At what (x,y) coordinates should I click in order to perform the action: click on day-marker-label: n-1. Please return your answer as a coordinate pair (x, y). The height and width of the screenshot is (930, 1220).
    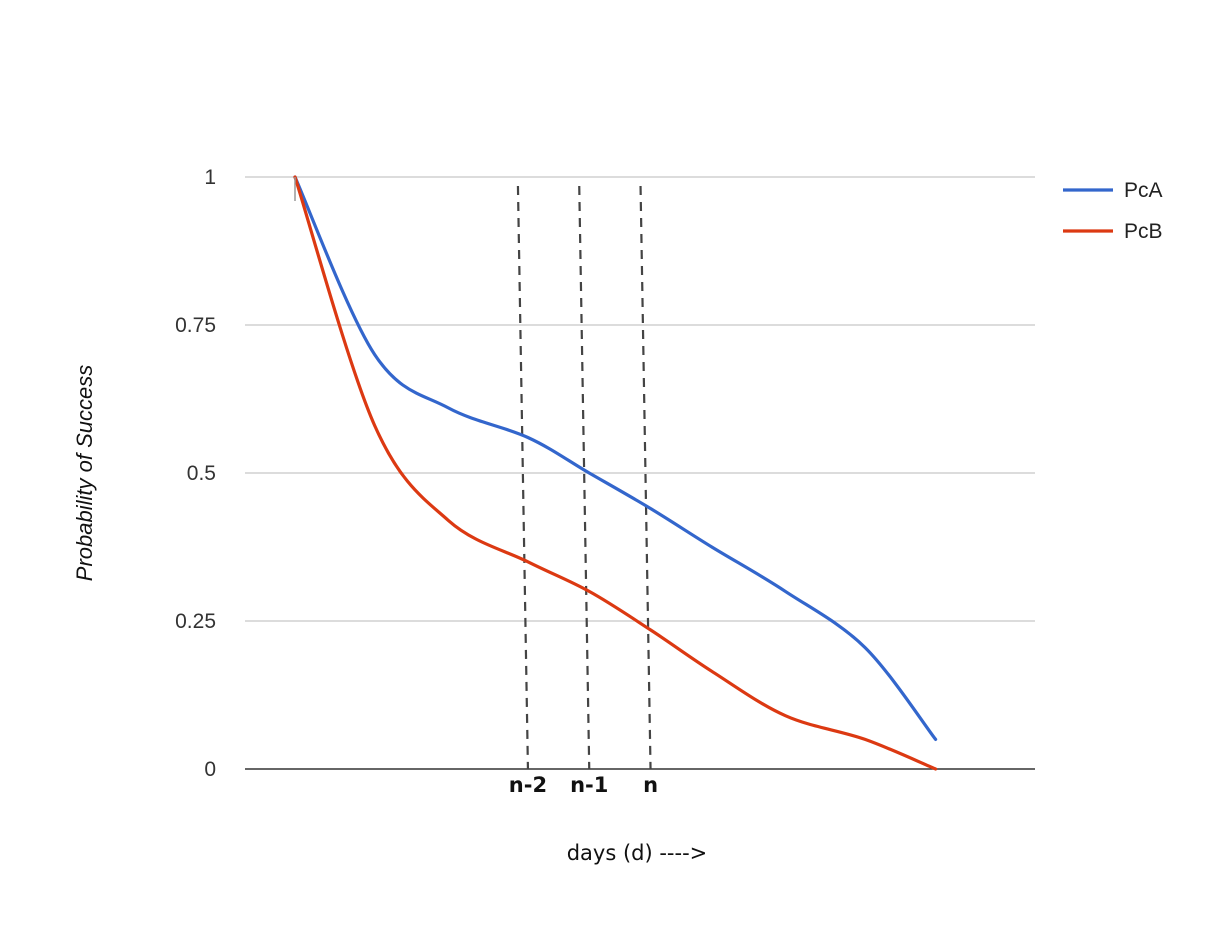
    Looking at the image, I should click on (589, 785).